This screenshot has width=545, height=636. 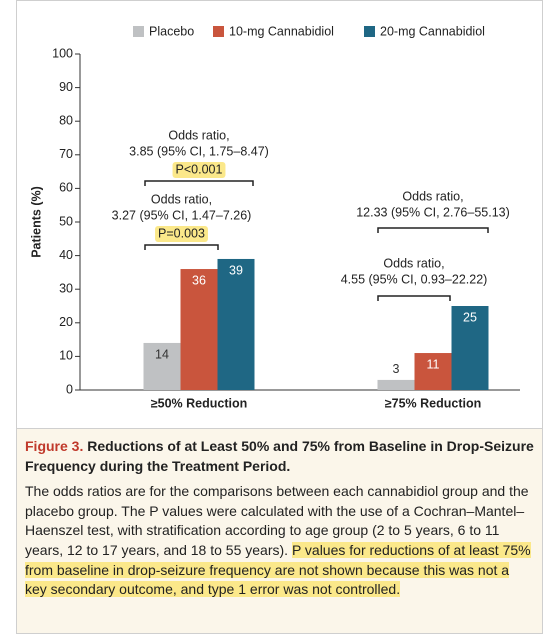 I want to click on annotation-text: 3.85 (95% CI, 1.75–8.47), so click(x=199, y=151).